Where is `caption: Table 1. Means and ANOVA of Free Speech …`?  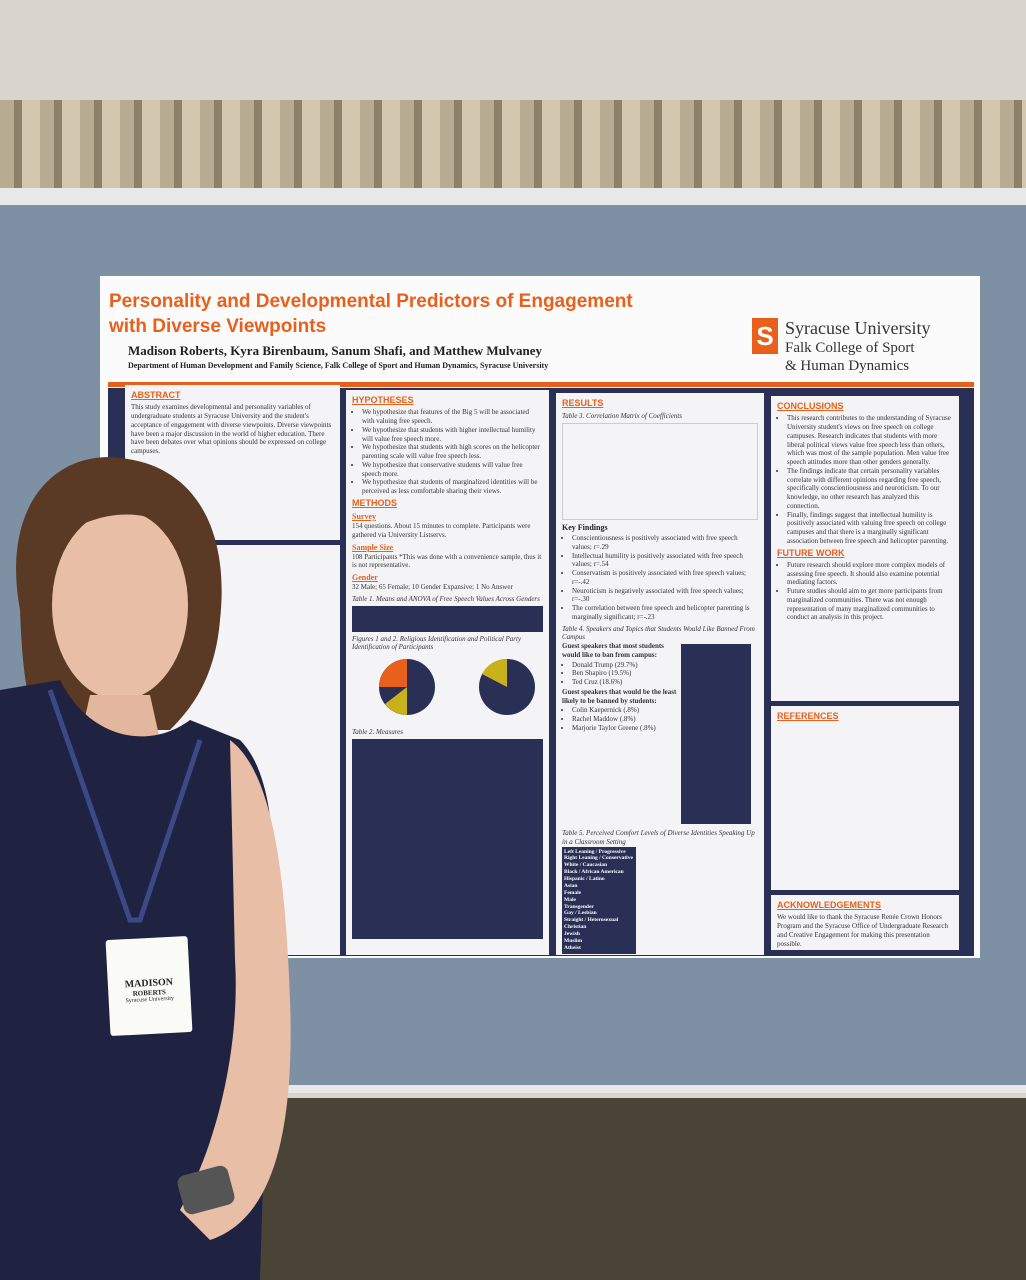
caption: Table 1. Means and ANOVA of Free Speech … is located at coordinates (446, 598).